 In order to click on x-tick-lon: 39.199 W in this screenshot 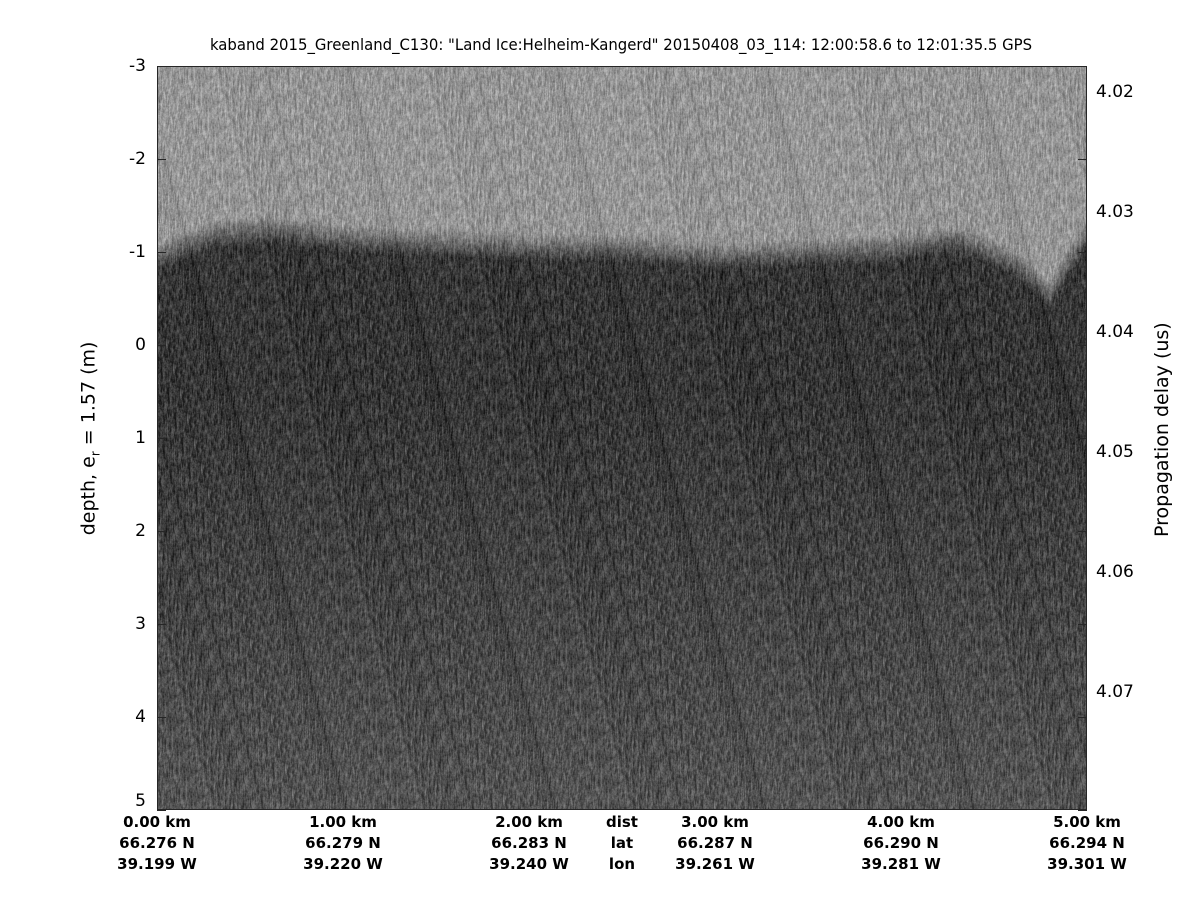, I will do `click(157, 864)`.